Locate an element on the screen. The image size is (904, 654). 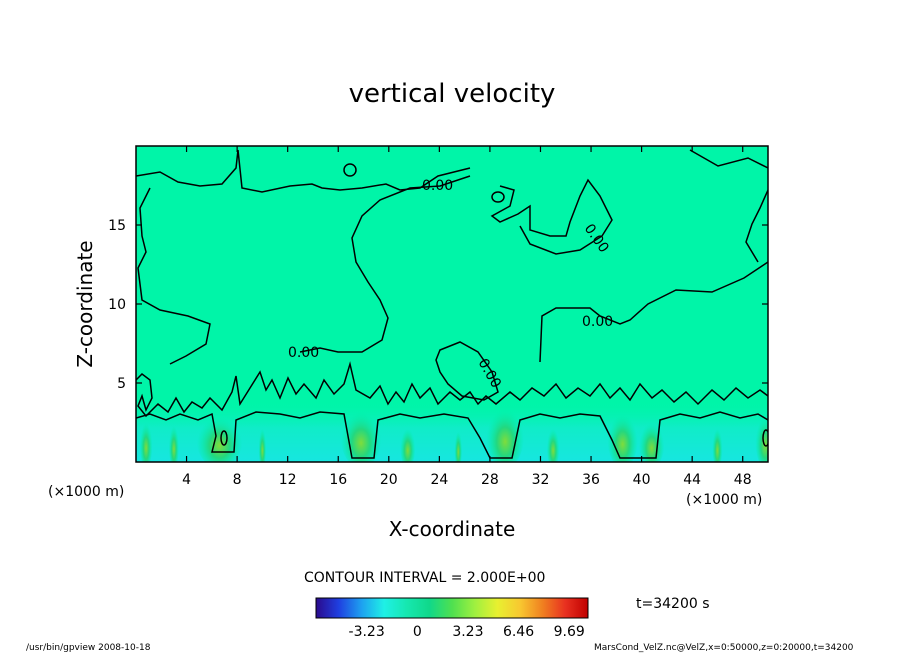
x-tick-label: 44 is located at coordinates (692, 480).